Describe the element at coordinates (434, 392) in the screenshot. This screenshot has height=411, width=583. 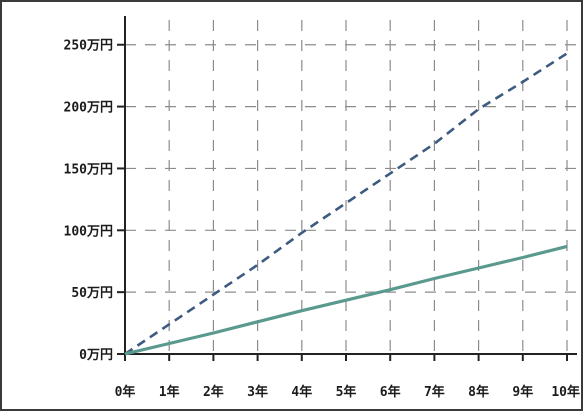
I see `x-tick-label: 7年` at that location.